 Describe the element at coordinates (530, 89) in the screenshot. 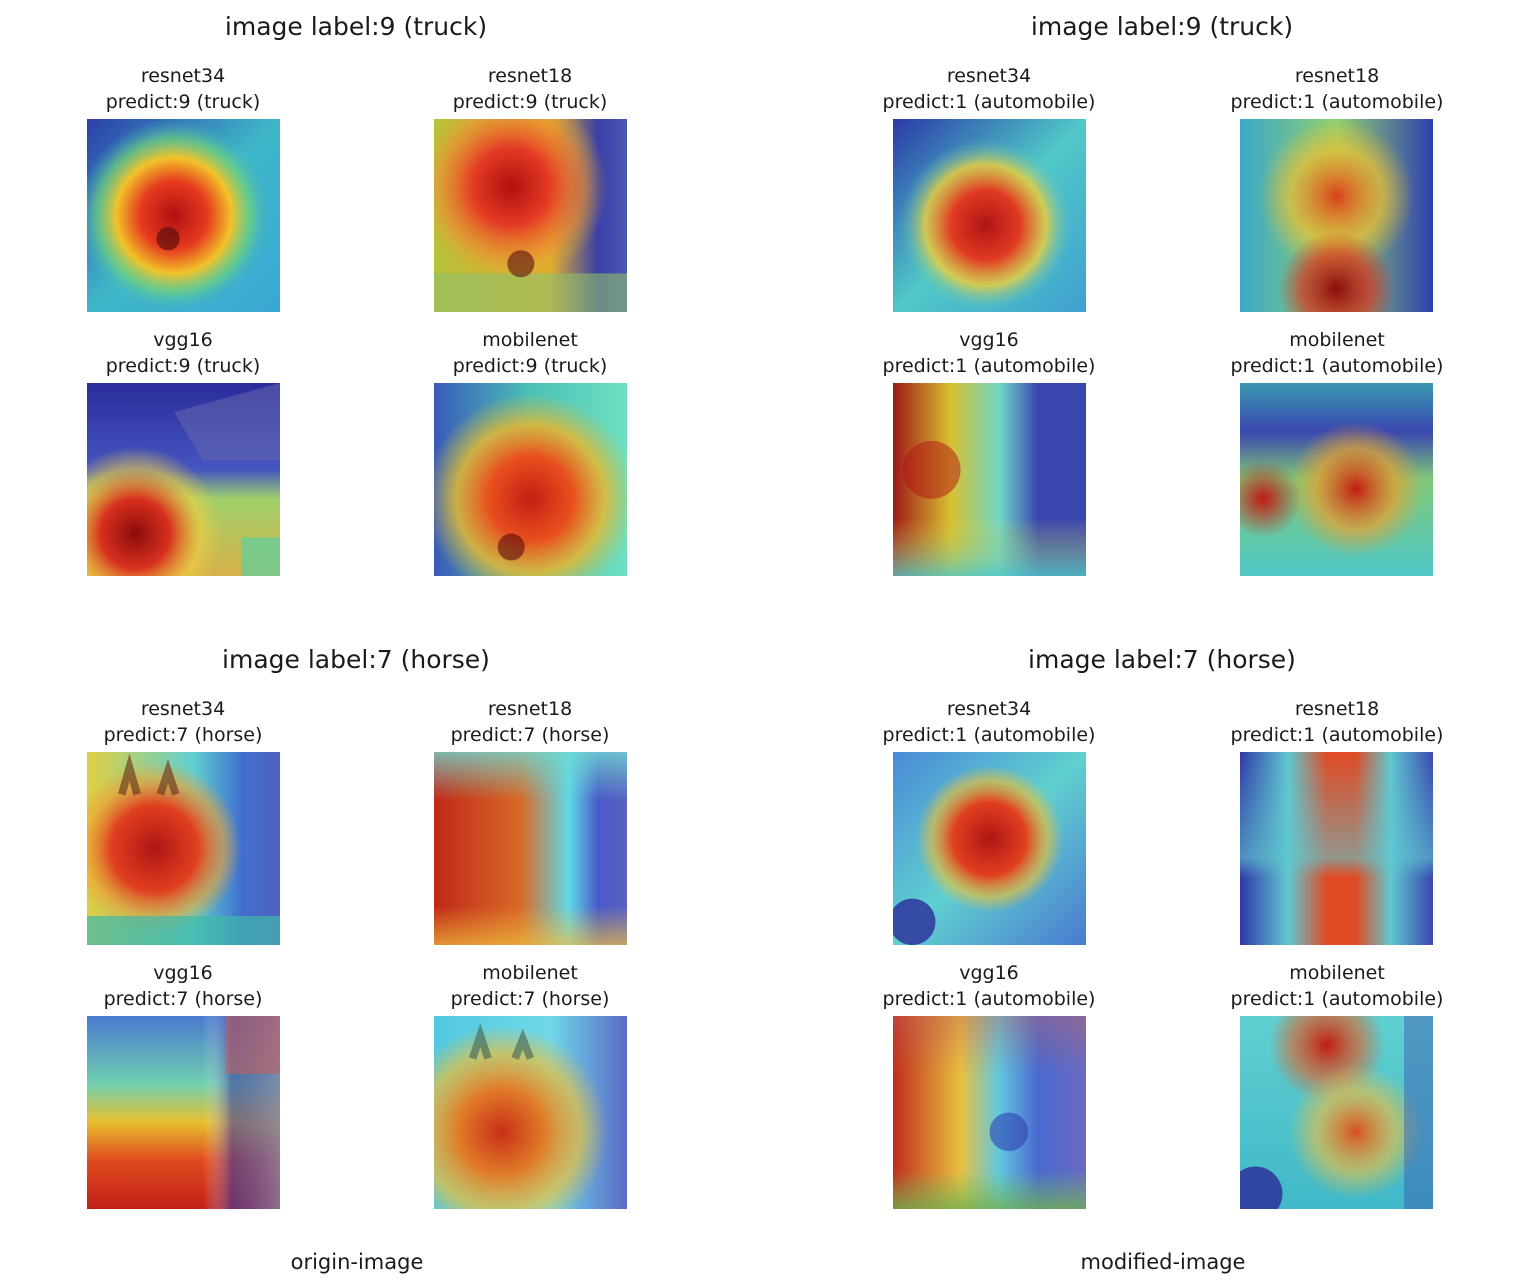

I see `cell-title-origin-truck-resnet18: resnet18 predict:9 (truck)` at that location.